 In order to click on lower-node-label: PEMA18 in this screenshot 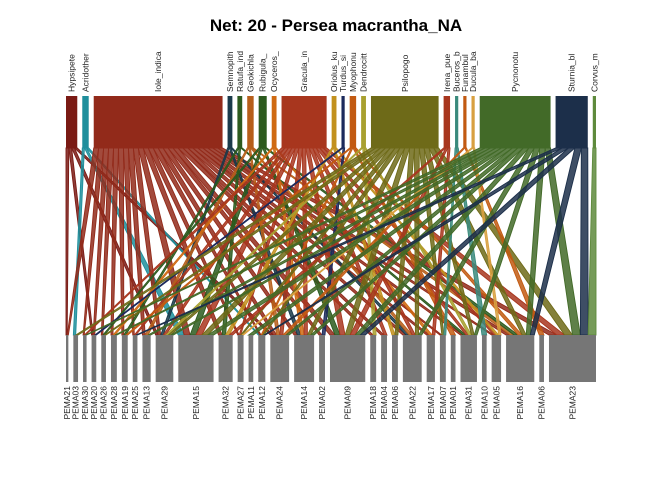, I will do `click(373, 403)`.